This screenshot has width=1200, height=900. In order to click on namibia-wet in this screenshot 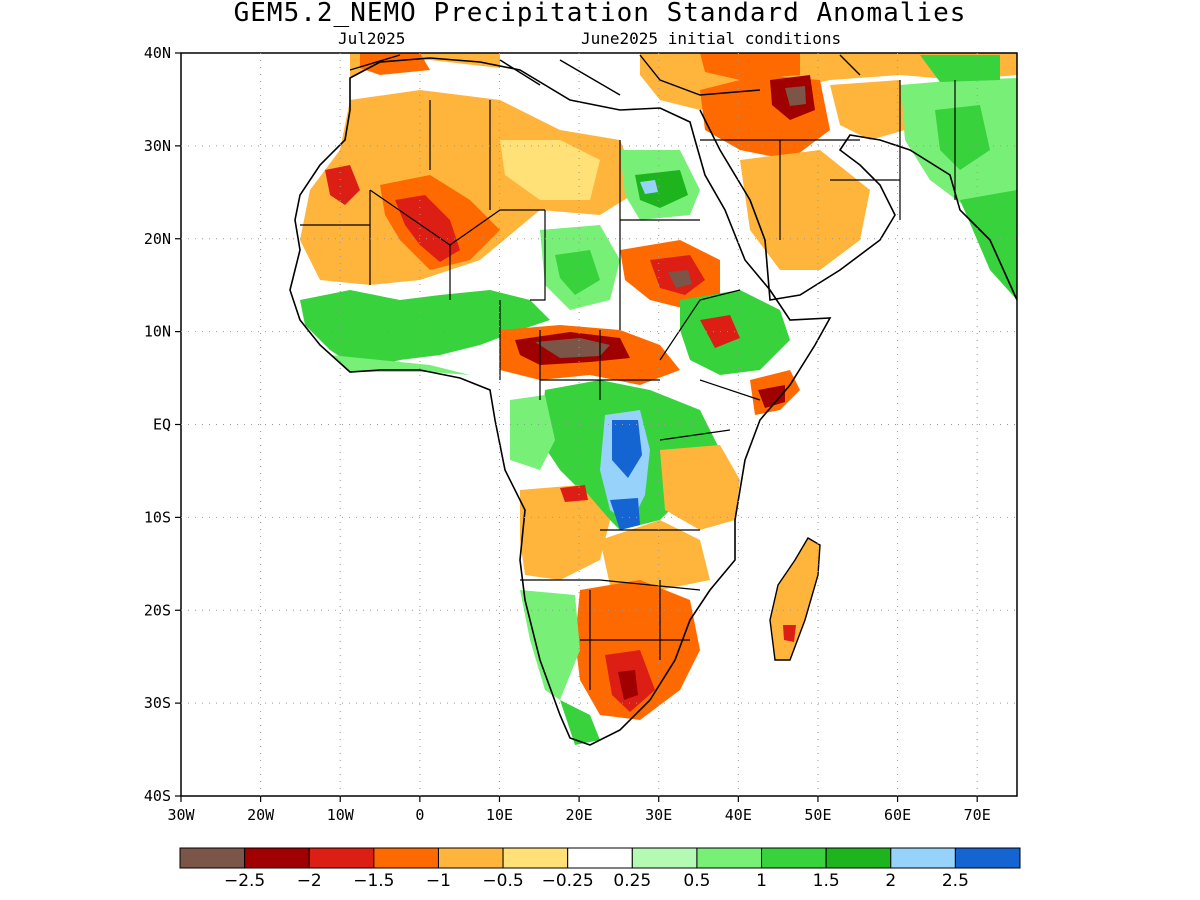, I will do `click(550, 645)`.